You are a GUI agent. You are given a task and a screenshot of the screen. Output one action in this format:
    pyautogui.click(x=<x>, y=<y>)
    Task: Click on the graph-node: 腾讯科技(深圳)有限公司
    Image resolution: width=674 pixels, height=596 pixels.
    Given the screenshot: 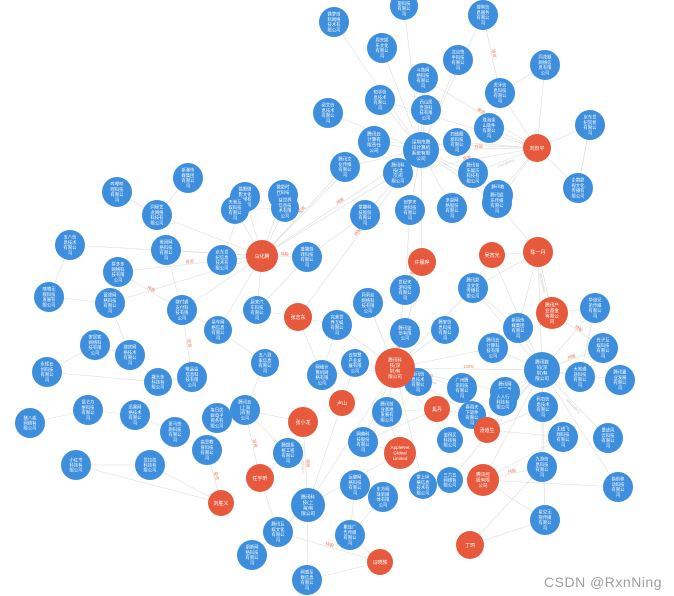 What is the action you would take?
    pyautogui.click(x=395, y=368)
    